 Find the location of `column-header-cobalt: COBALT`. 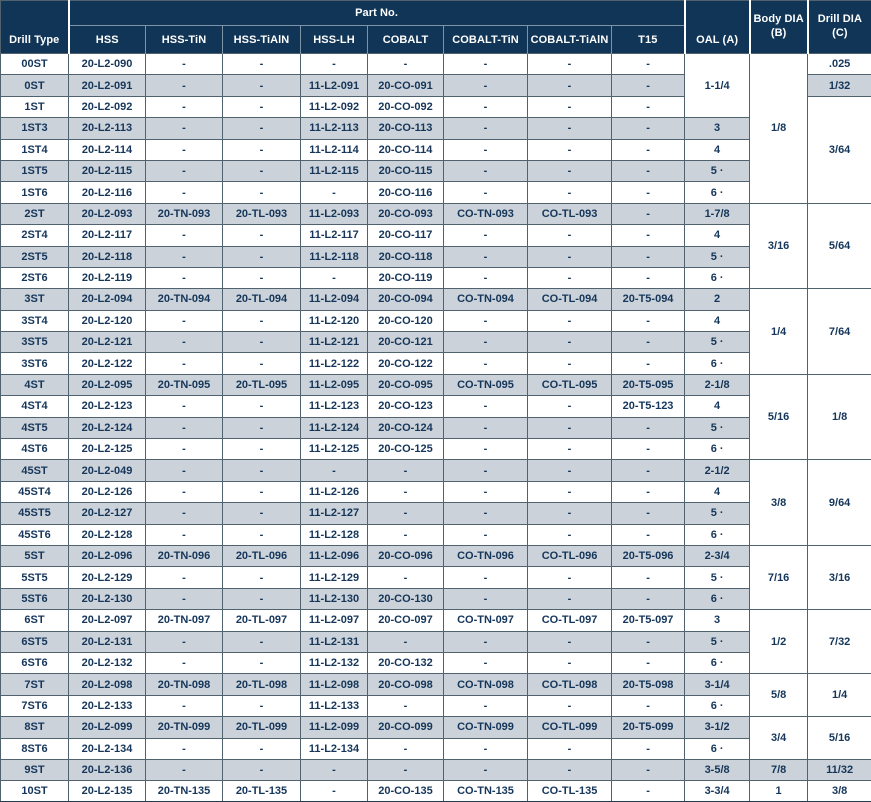

column-header-cobalt: COBALT is located at coordinates (405, 39).